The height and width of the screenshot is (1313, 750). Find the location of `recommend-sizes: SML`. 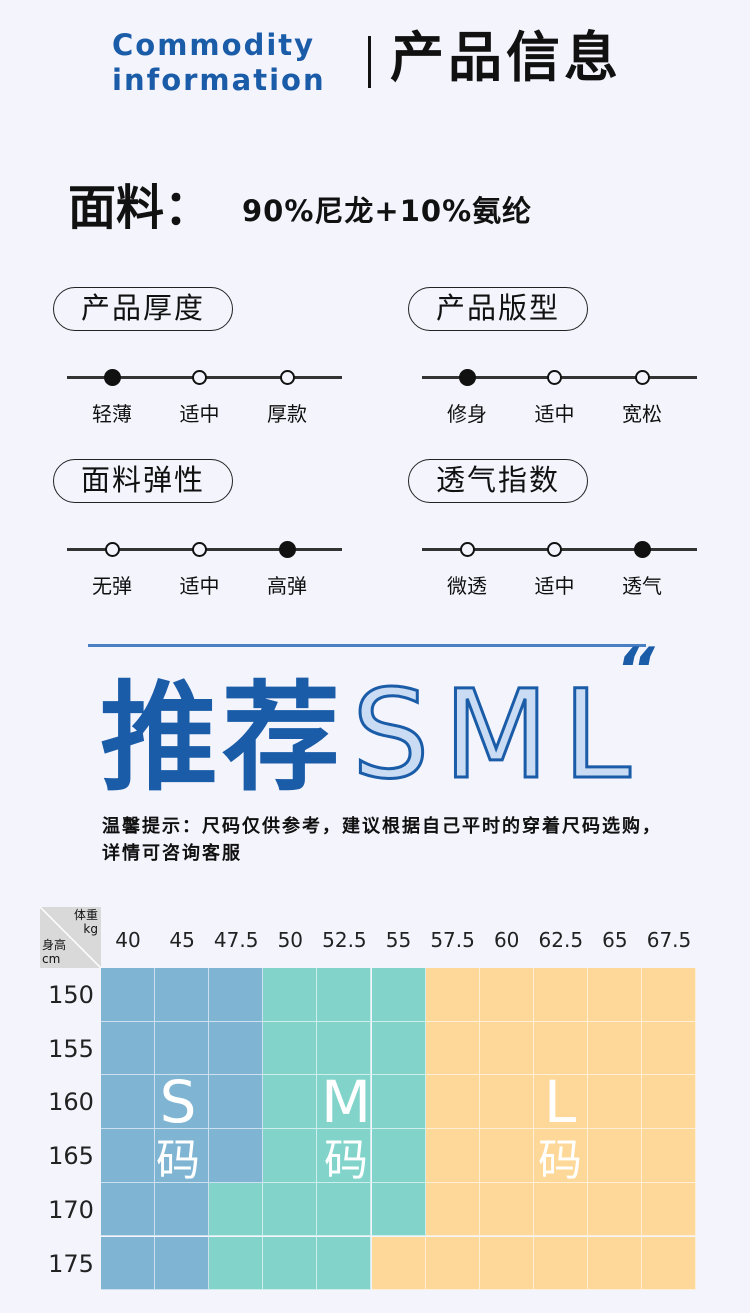

recommend-sizes: SML is located at coordinates (498, 735).